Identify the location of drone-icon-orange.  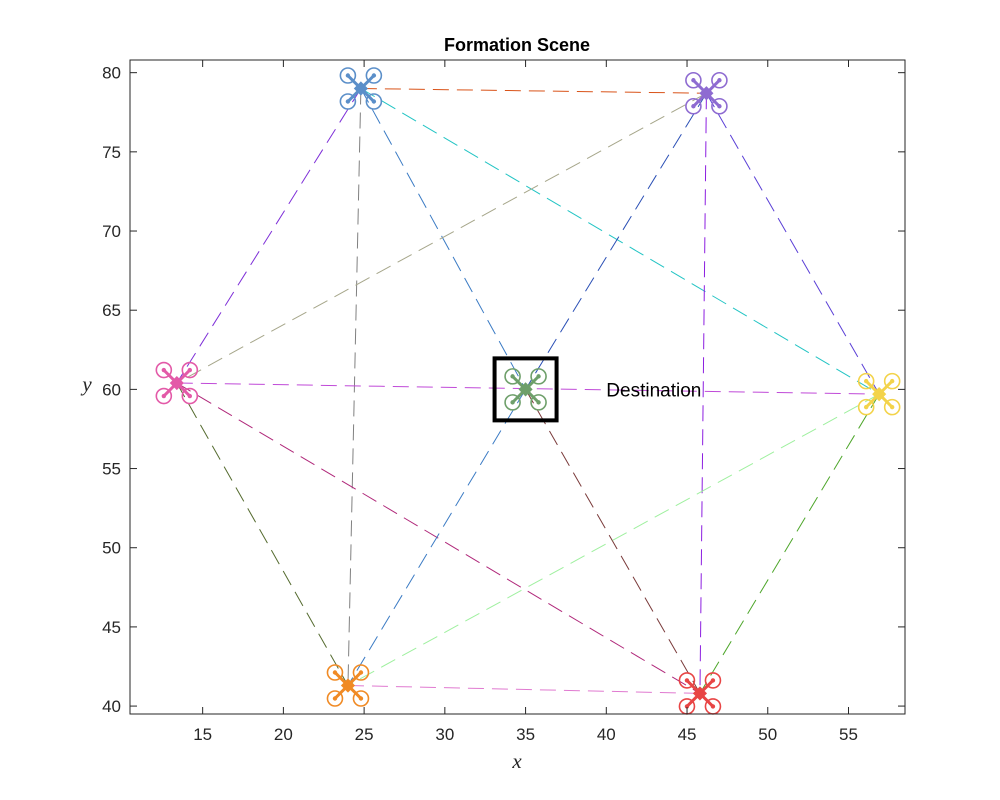
(348, 685).